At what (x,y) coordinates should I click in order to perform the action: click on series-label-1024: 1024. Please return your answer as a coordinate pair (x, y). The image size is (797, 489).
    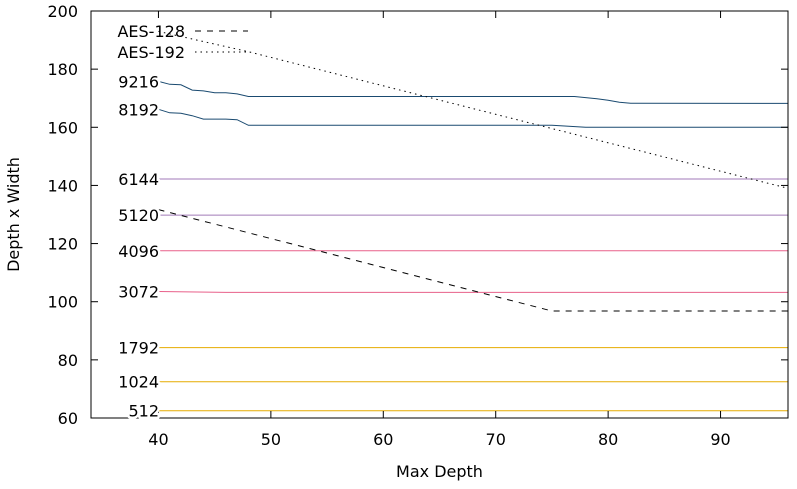
    Looking at the image, I should click on (138, 382).